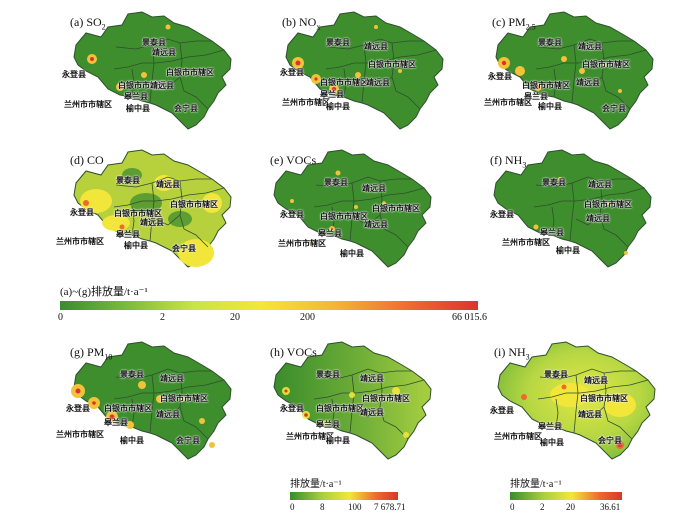 Image resolution: width=700 pixels, height=516 pixels. I want to click on legend-i: 排放量/t·a⁻¹ 0 2 20 36.61, so click(566, 495).